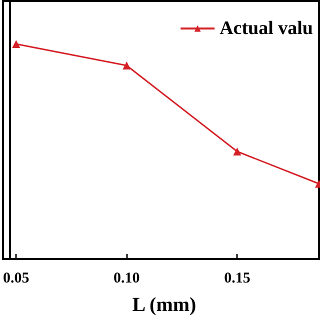 The width and height of the screenshot is (320, 320). Describe the element at coordinates (164, 305) in the screenshot. I see `x-axis-title: L (mm)` at that location.